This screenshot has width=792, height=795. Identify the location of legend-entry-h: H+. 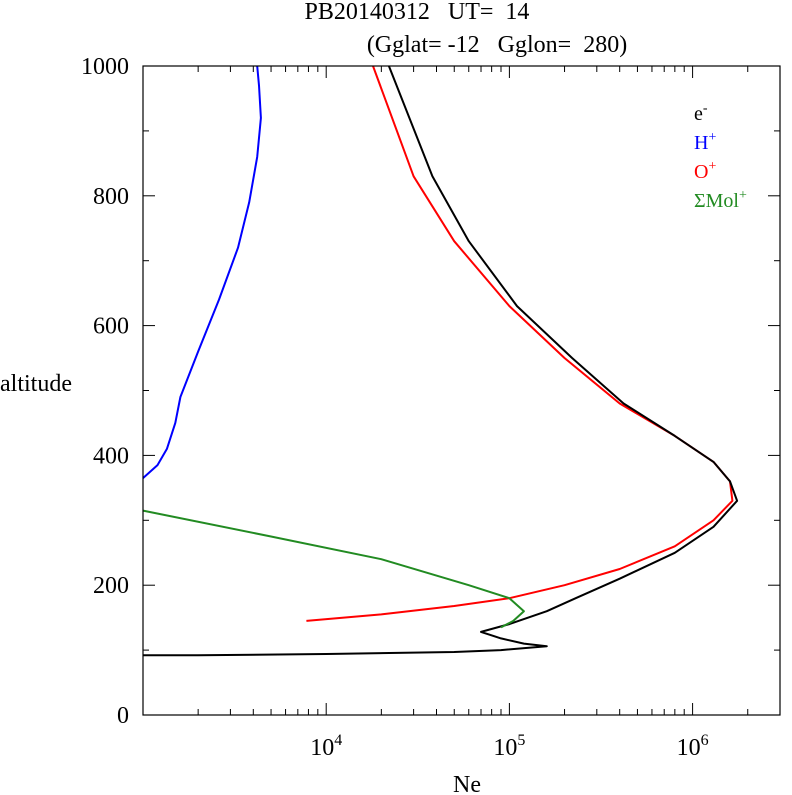
(705, 142).